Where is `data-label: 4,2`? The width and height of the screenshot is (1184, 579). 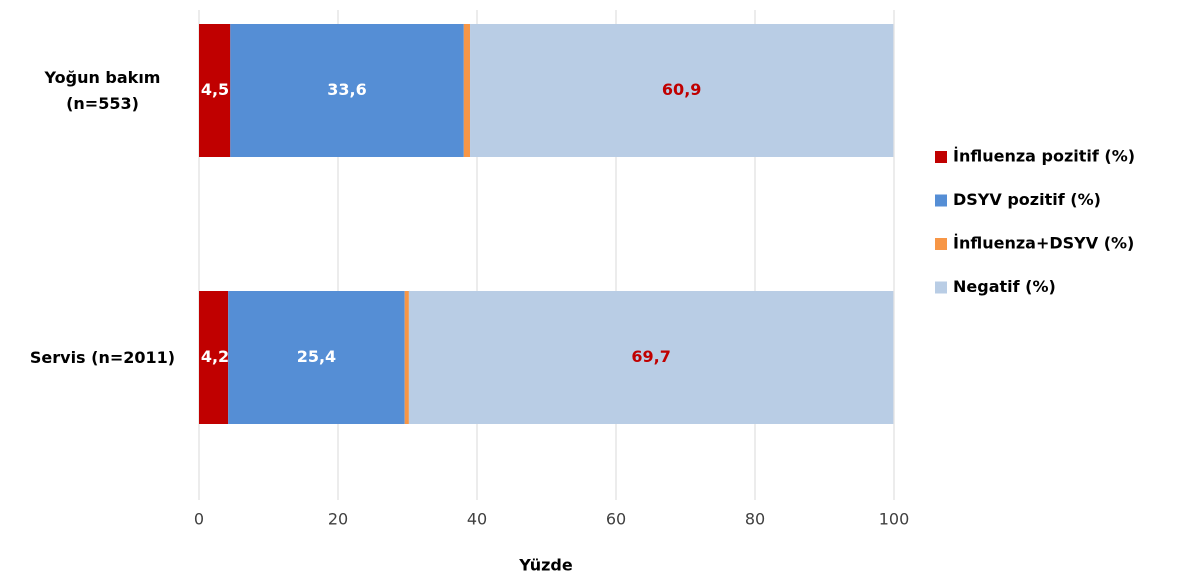 data-label: 4,2 is located at coordinates (215, 356).